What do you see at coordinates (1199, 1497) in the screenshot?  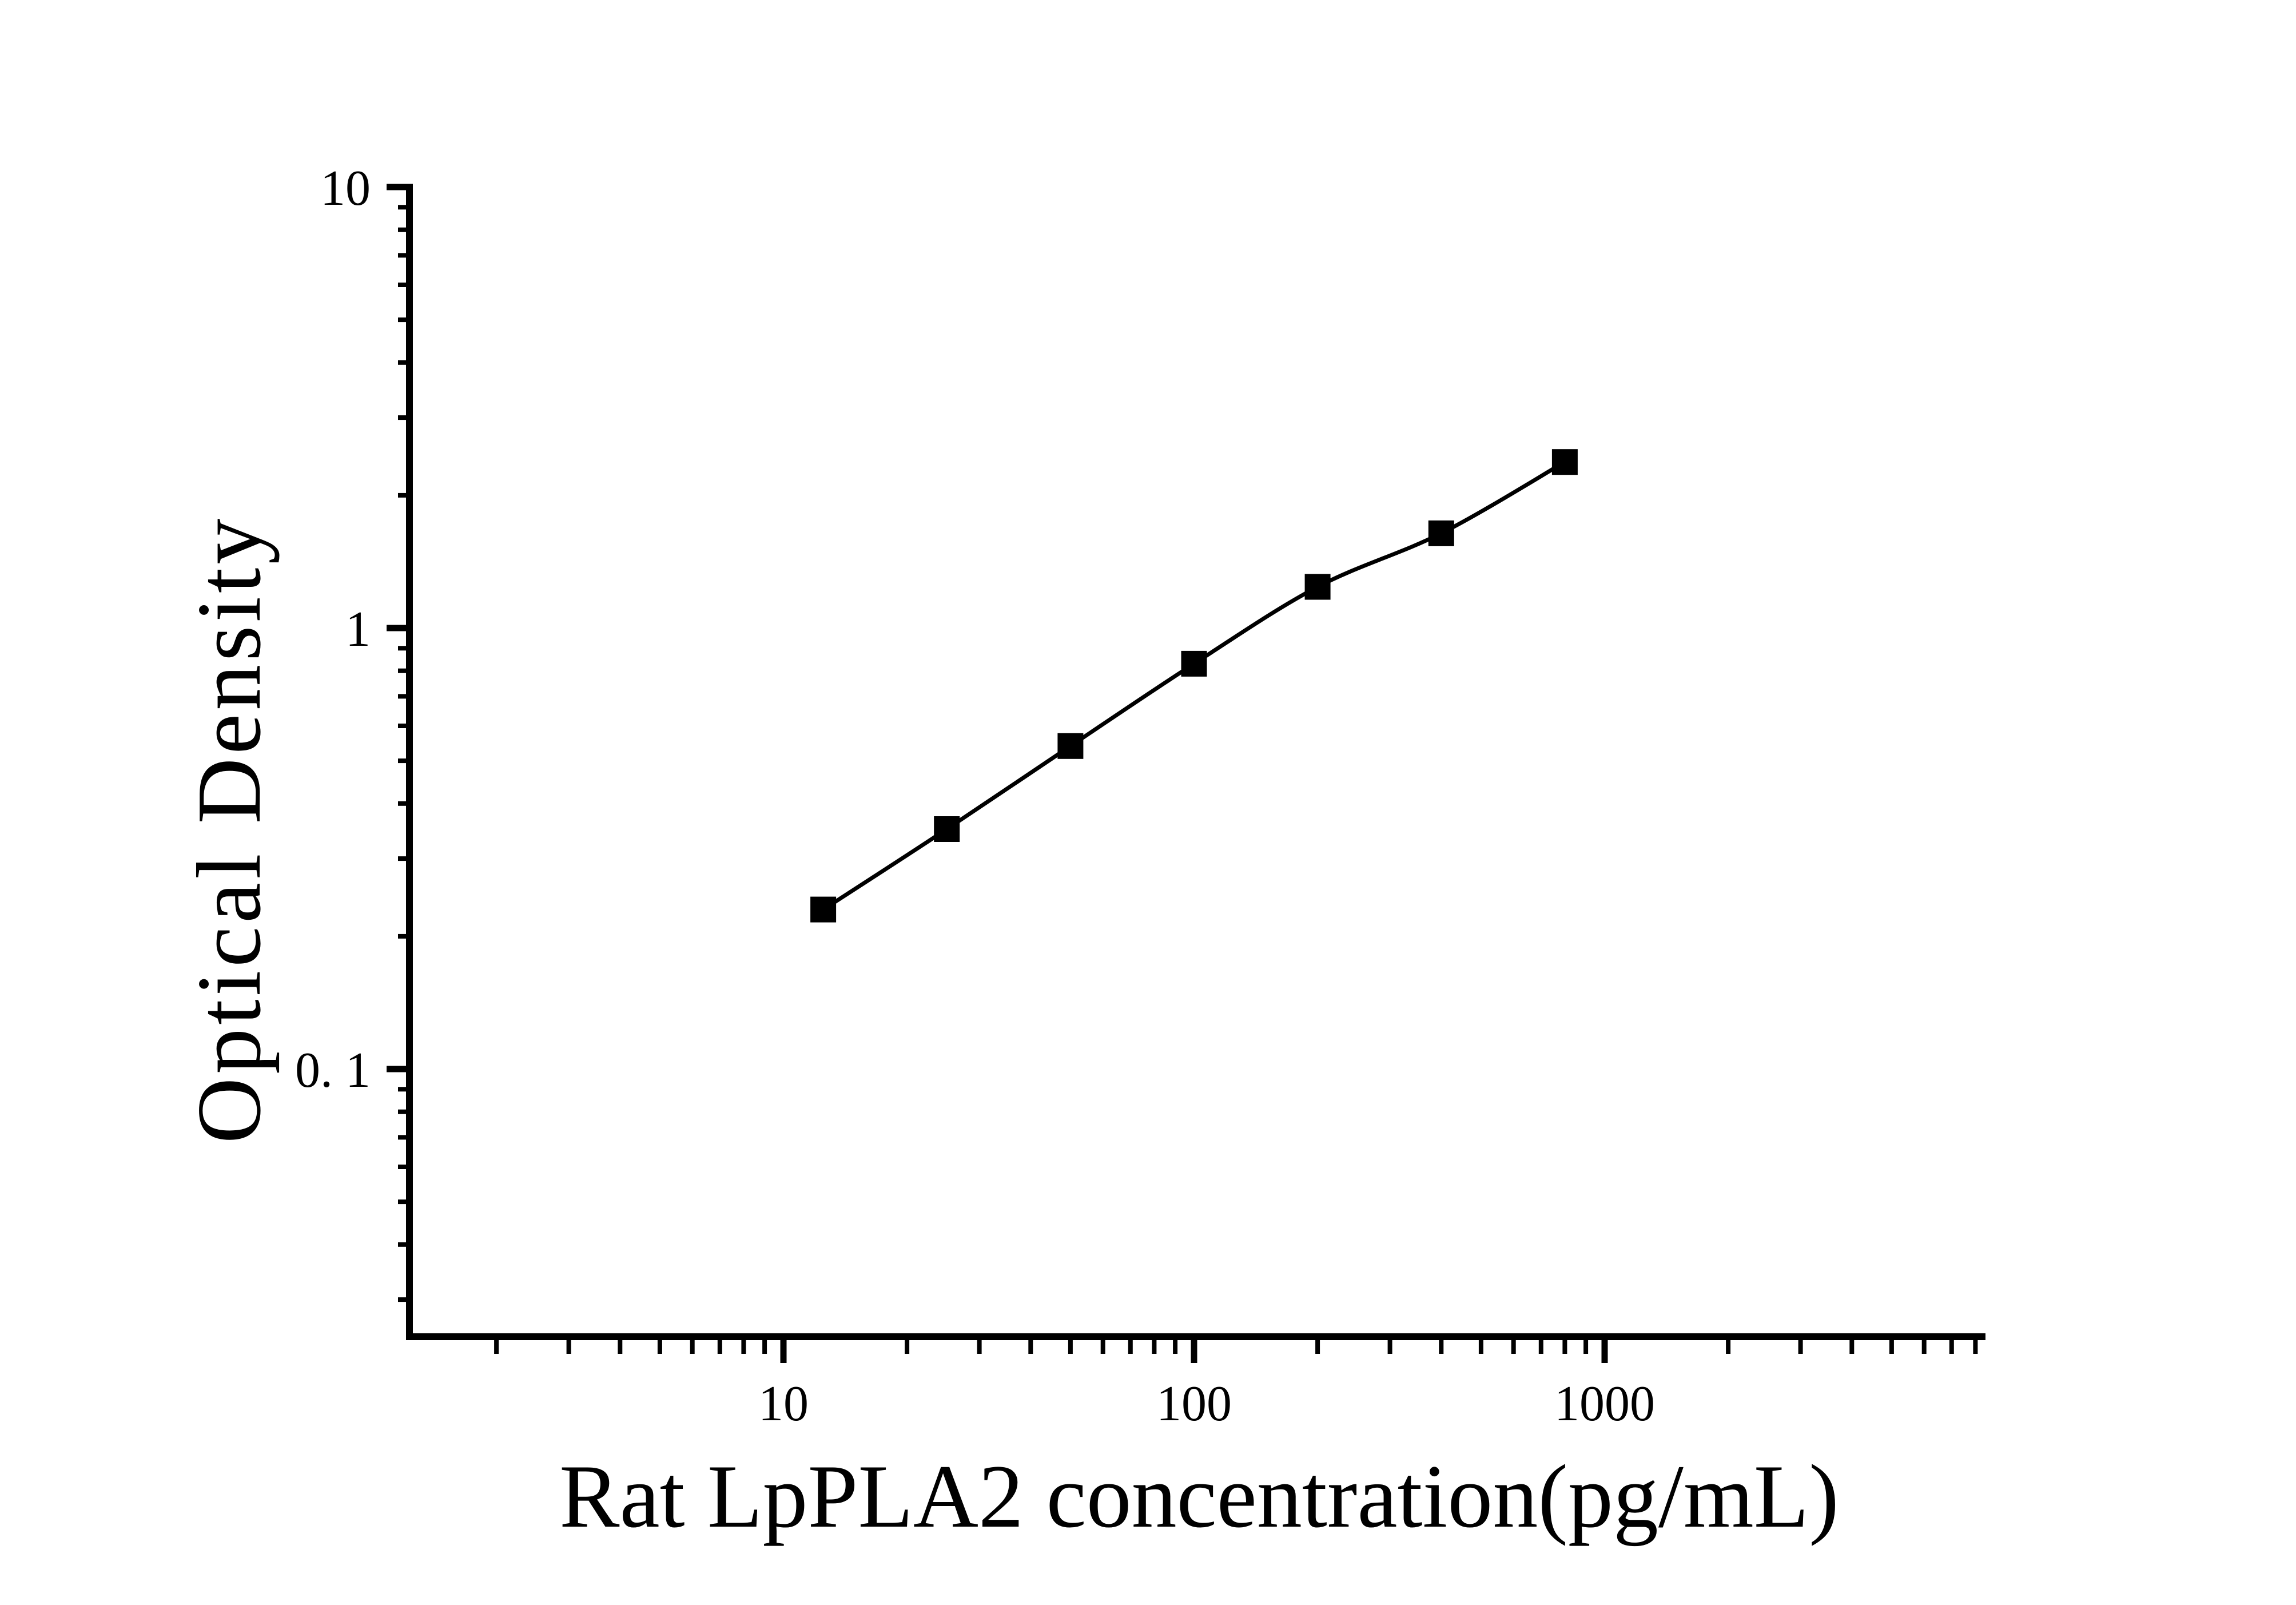 I see `x-axis-title: Rat LpPLA2 concentration(pg/mL)` at bounding box center [1199, 1497].